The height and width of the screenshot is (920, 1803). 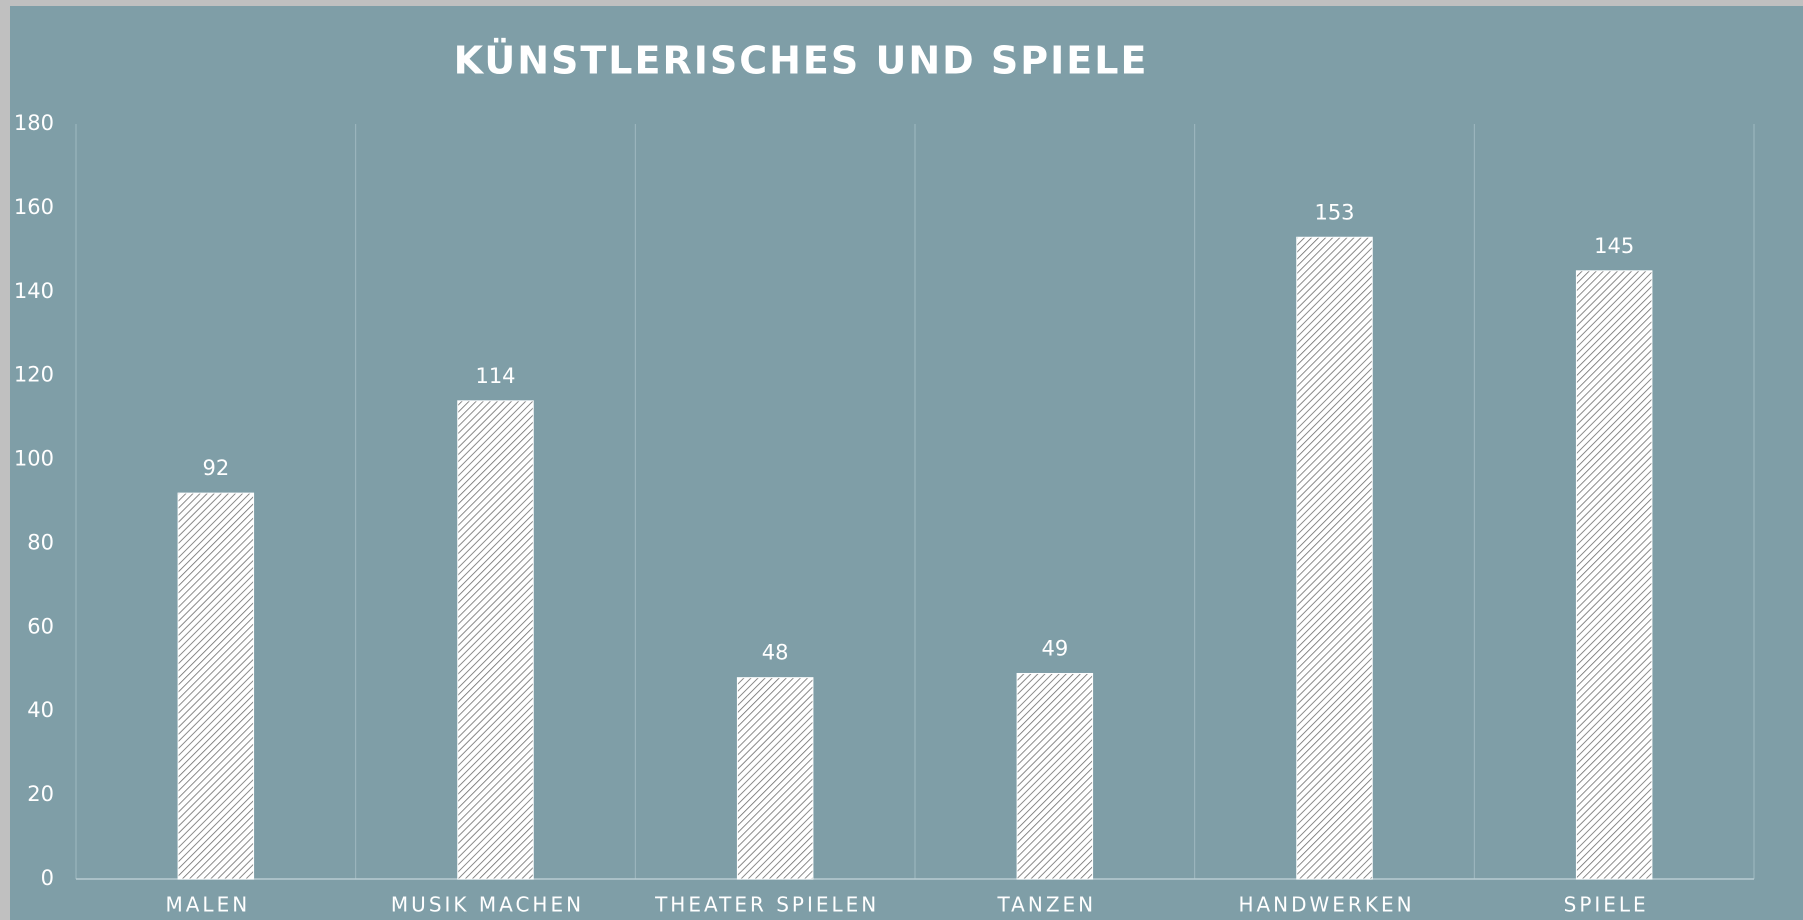 I want to click on x-tick-label: THEATER SPIELEN, so click(x=766, y=905).